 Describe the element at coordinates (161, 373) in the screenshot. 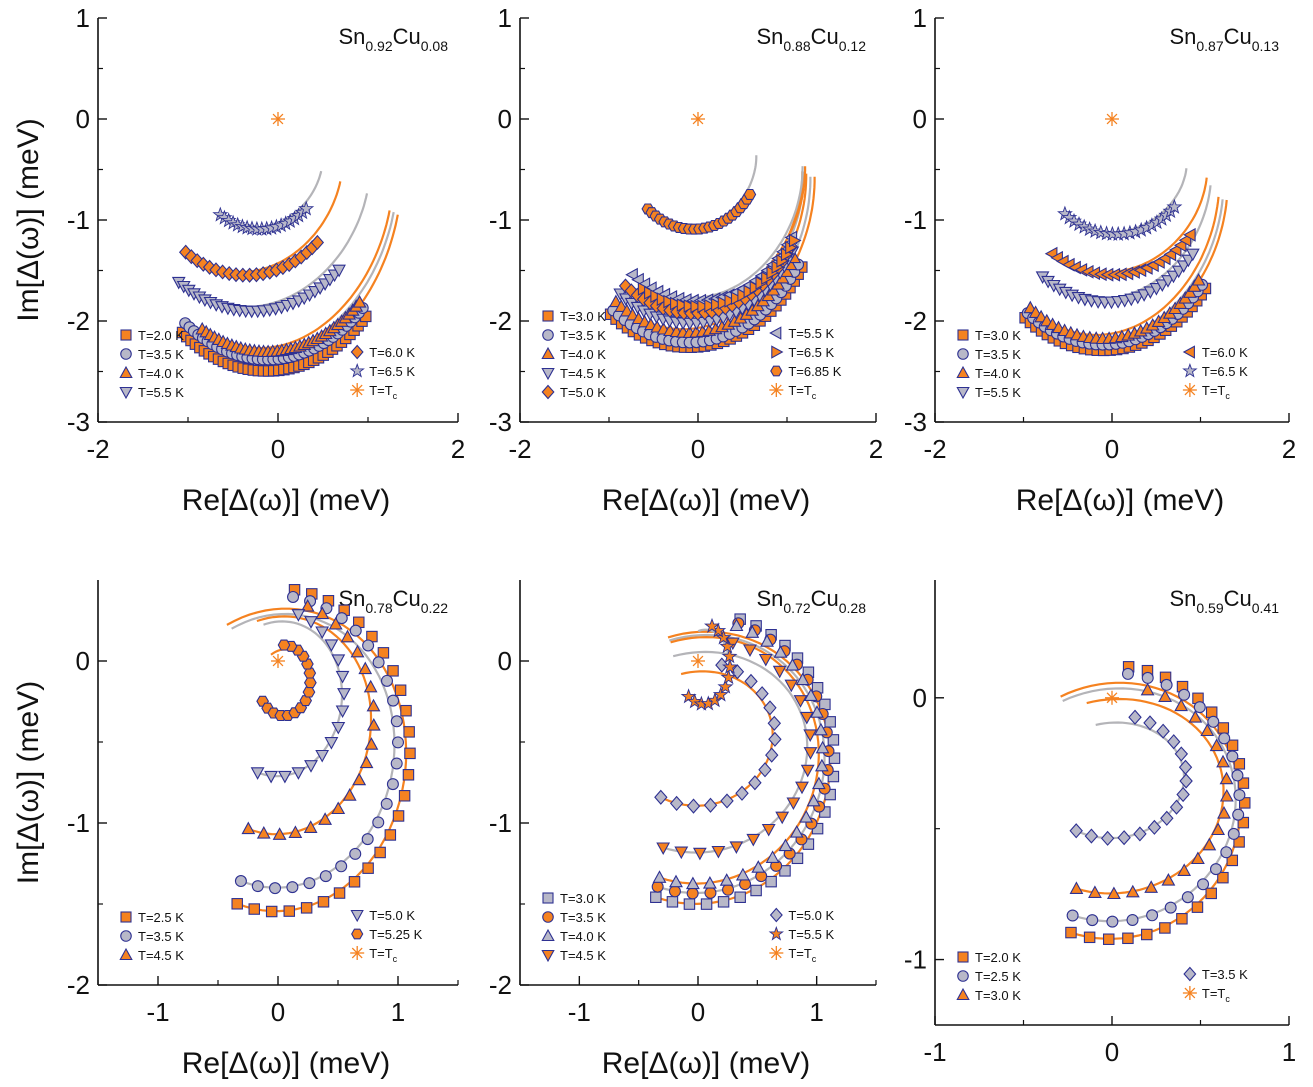

I see `legend-label: T=4.0 K` at that location.